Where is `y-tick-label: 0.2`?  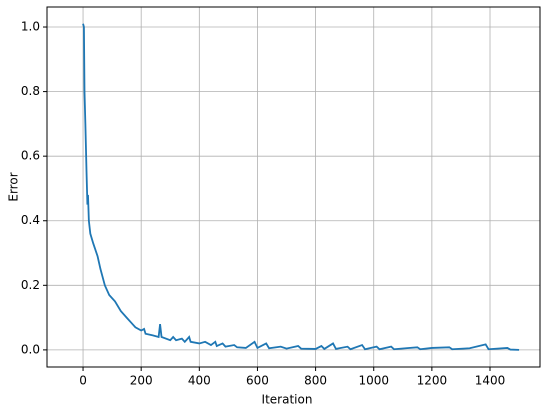
y-tick-label: 0.2 is located at coordinates (30, 285).